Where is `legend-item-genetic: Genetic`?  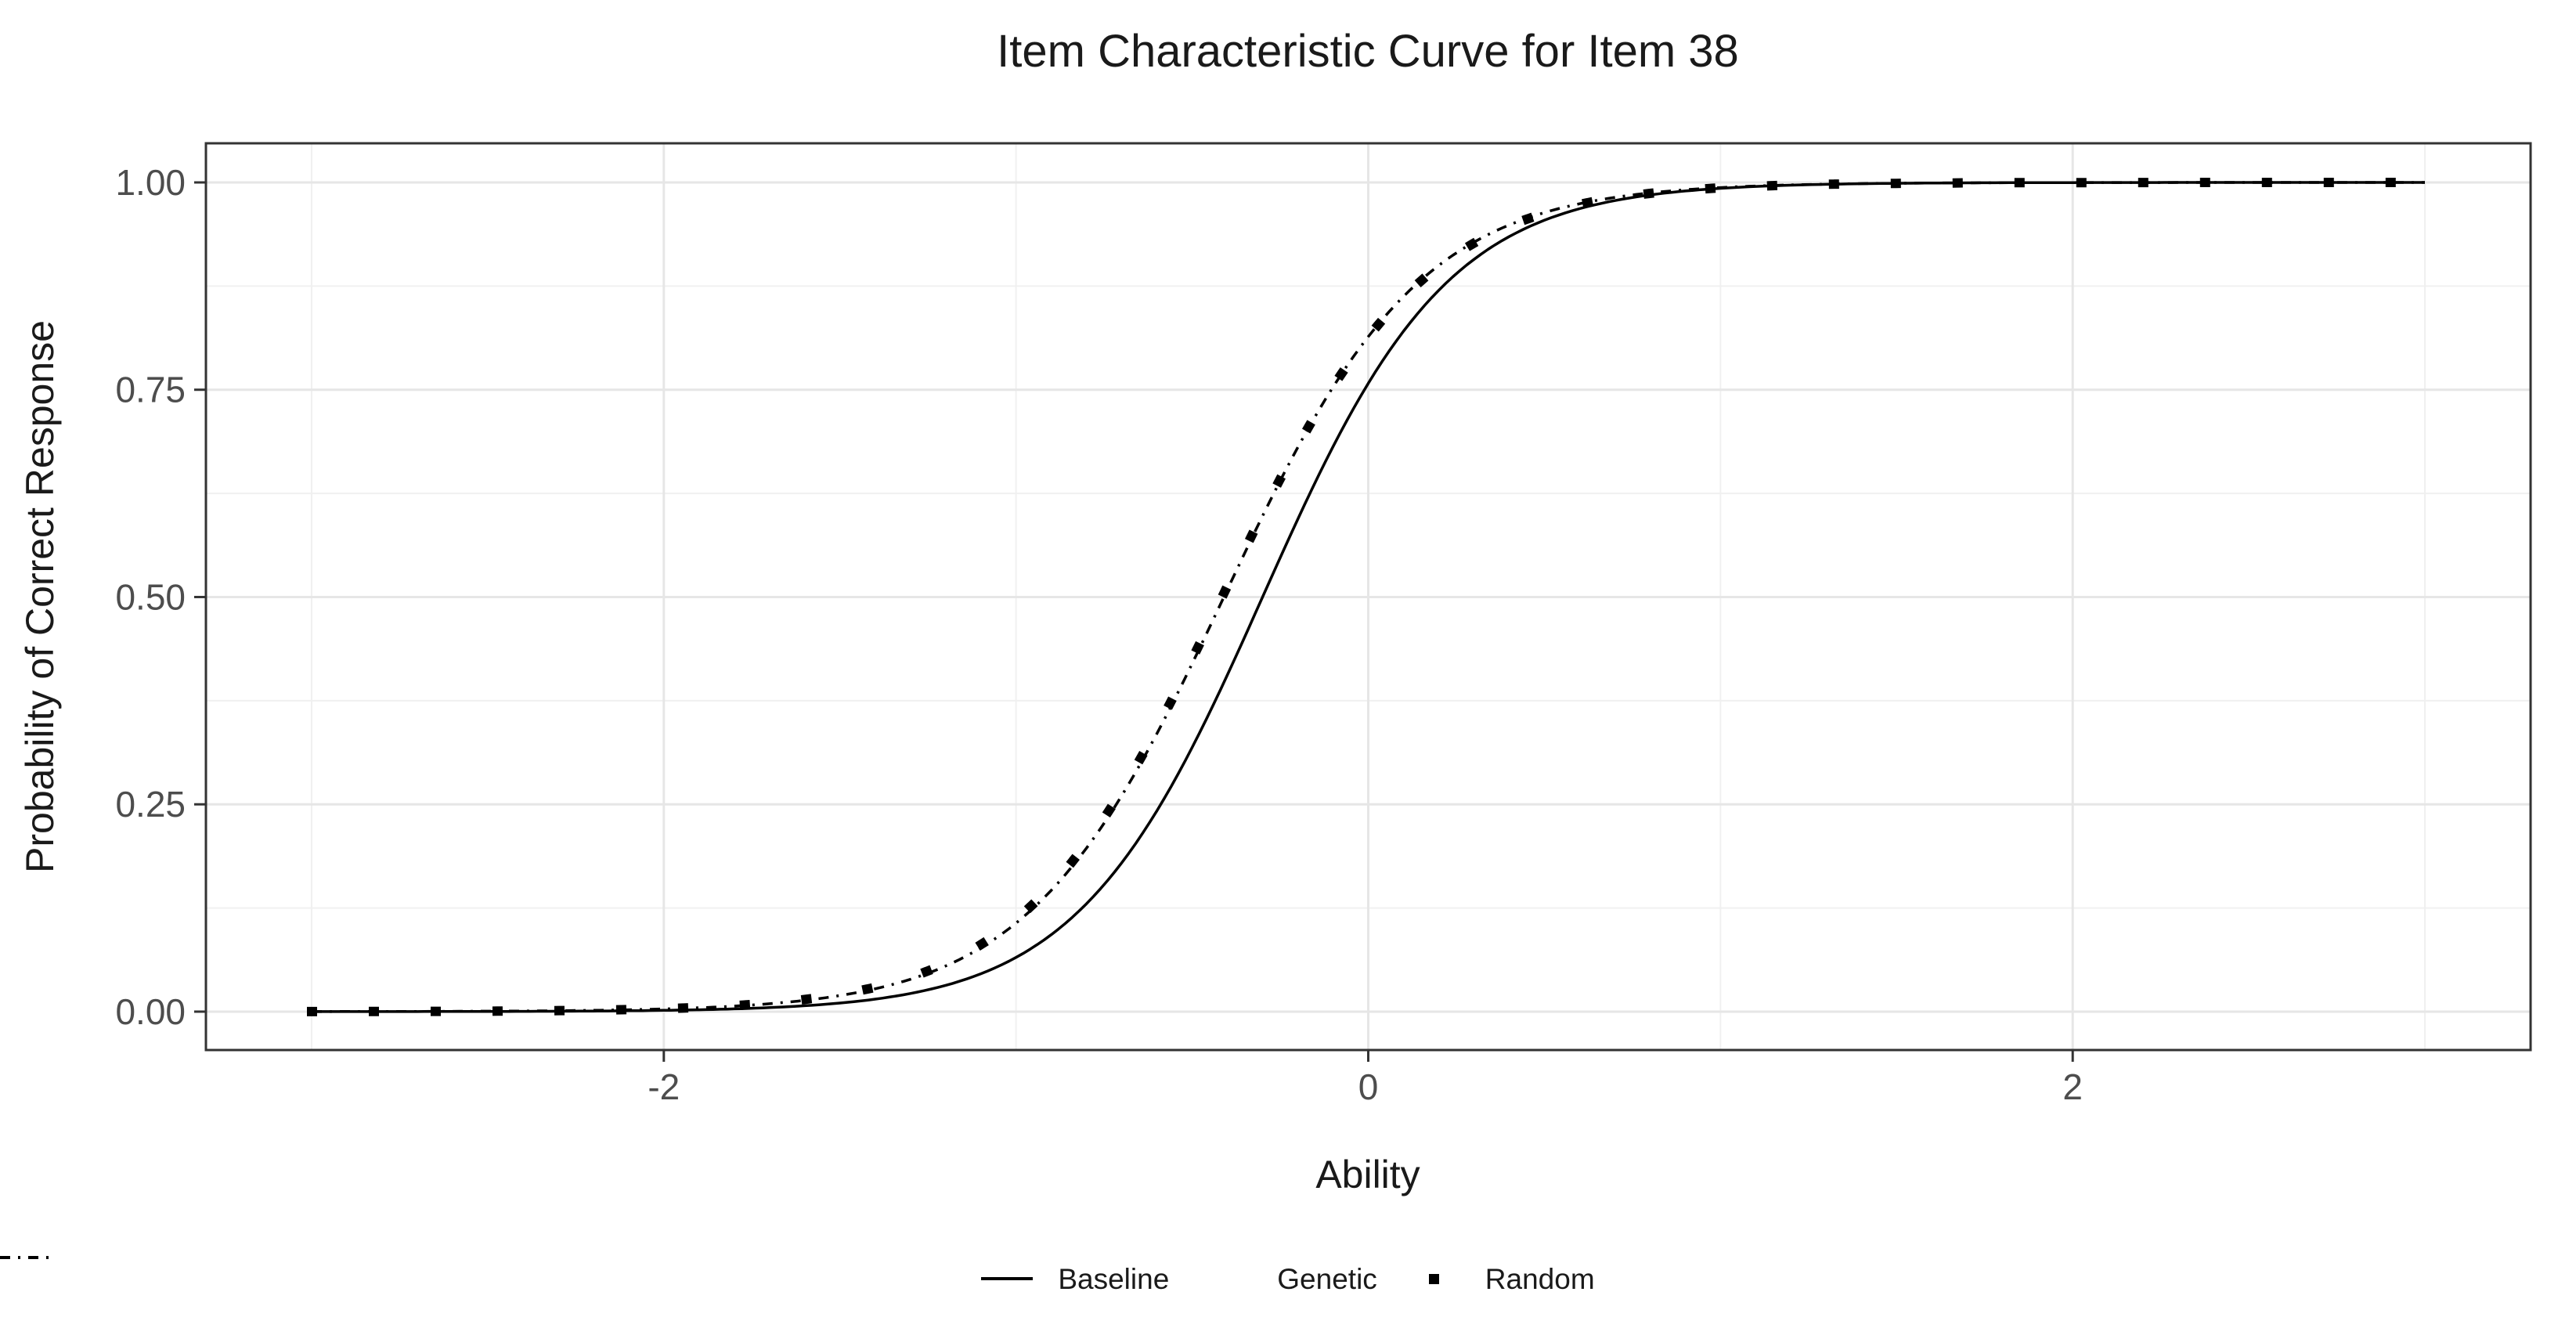
legend-item-genetic: Genetic is located at coordinates (688, 1275).